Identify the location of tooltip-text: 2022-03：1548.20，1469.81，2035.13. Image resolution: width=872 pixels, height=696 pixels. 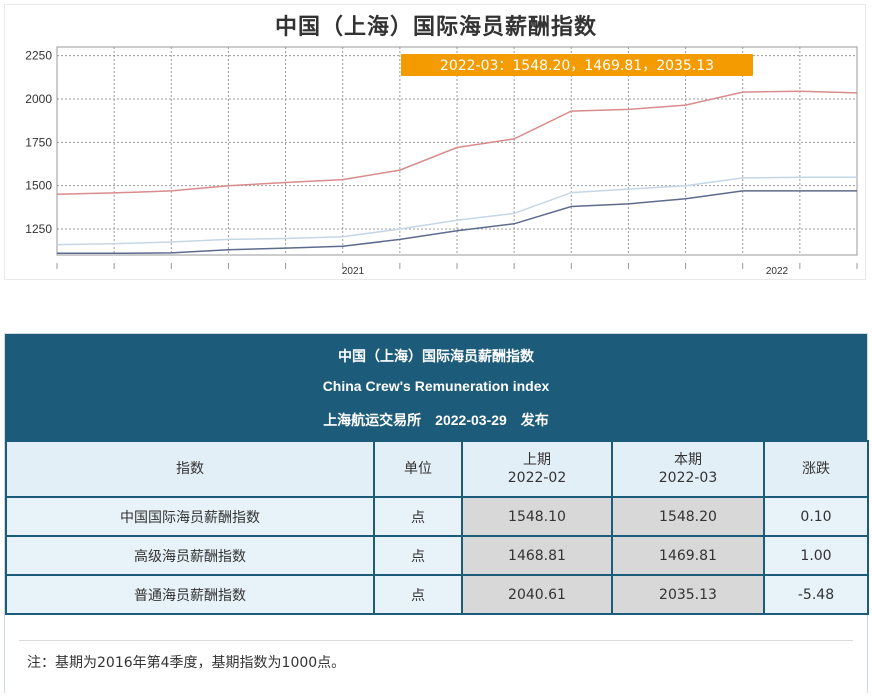
(577, 66).